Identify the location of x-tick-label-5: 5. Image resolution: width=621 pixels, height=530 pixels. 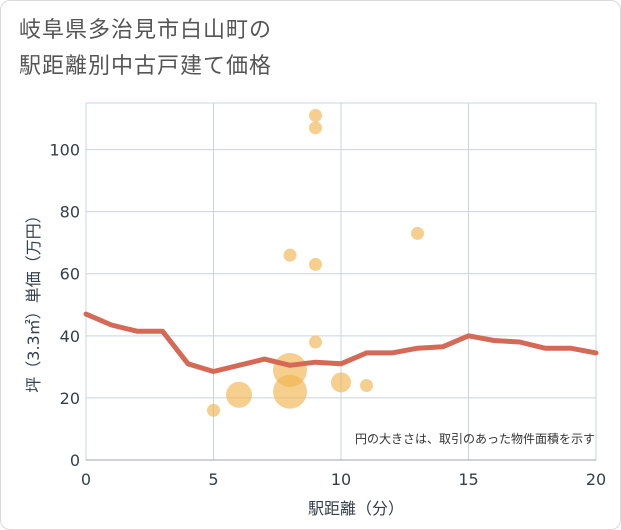
(213, 479).